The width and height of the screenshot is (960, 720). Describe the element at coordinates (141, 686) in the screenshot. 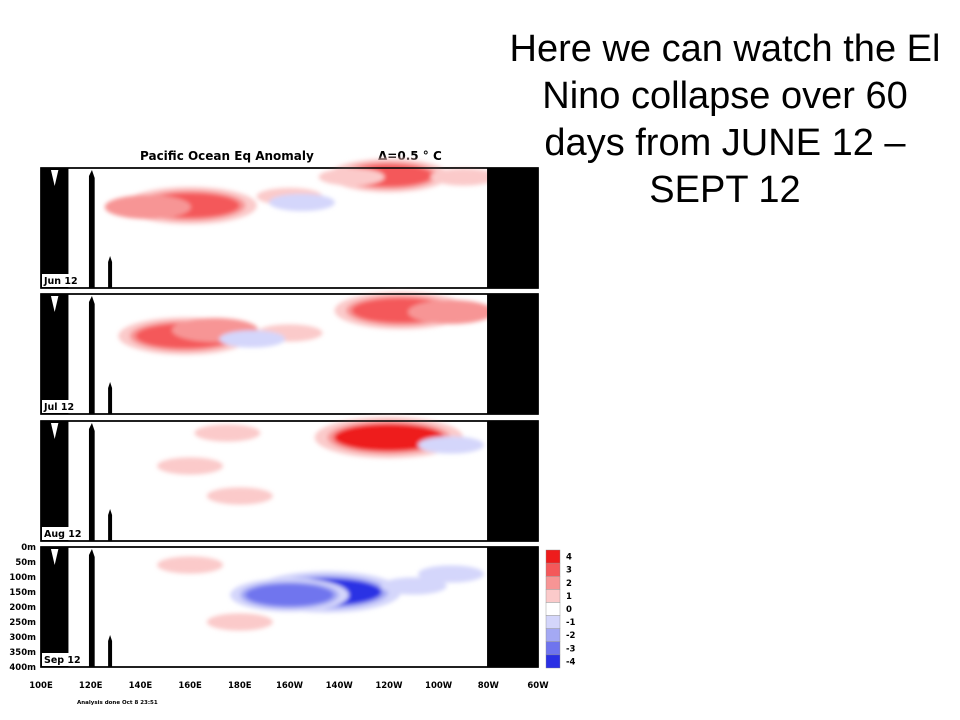

I see `longitude-tick-label: 140E` at that location.